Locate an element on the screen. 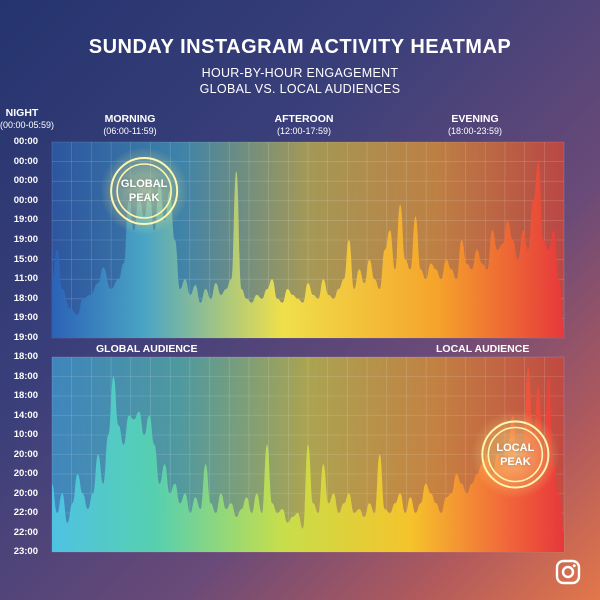 This screenshot has height=600, width=600. chart-subtitle-line2: GLOBAL VS. LOCAL AUDIENCES is located at coordinates (300, 89).